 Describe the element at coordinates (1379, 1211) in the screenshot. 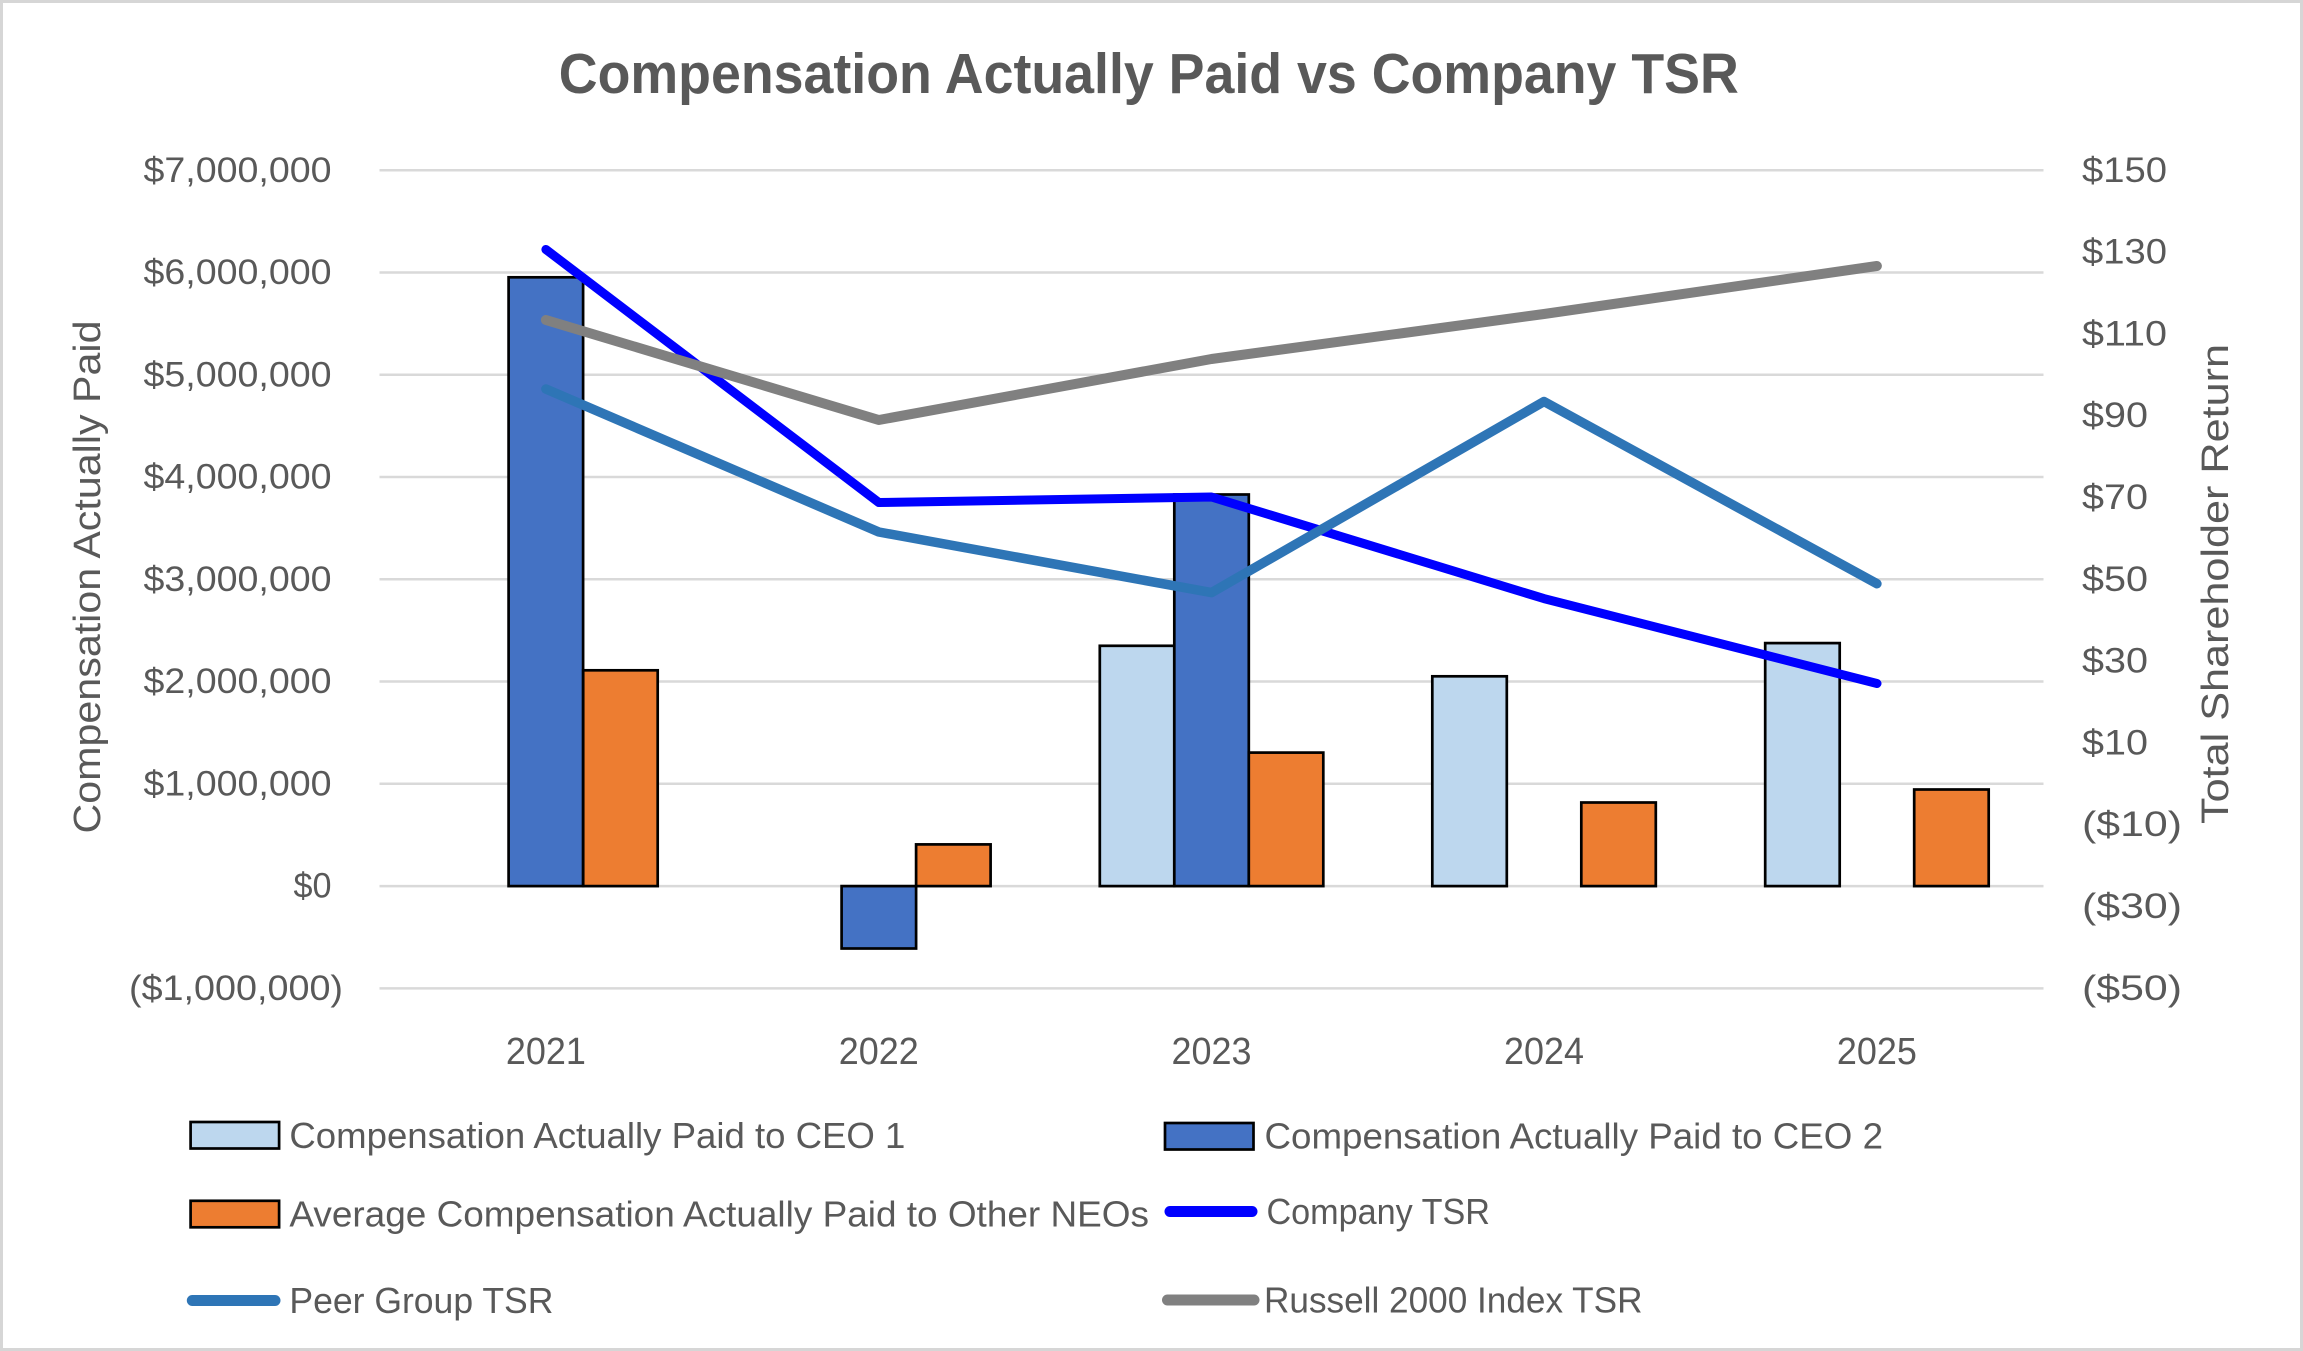

I see `svg-text: Company TSR` at that location.